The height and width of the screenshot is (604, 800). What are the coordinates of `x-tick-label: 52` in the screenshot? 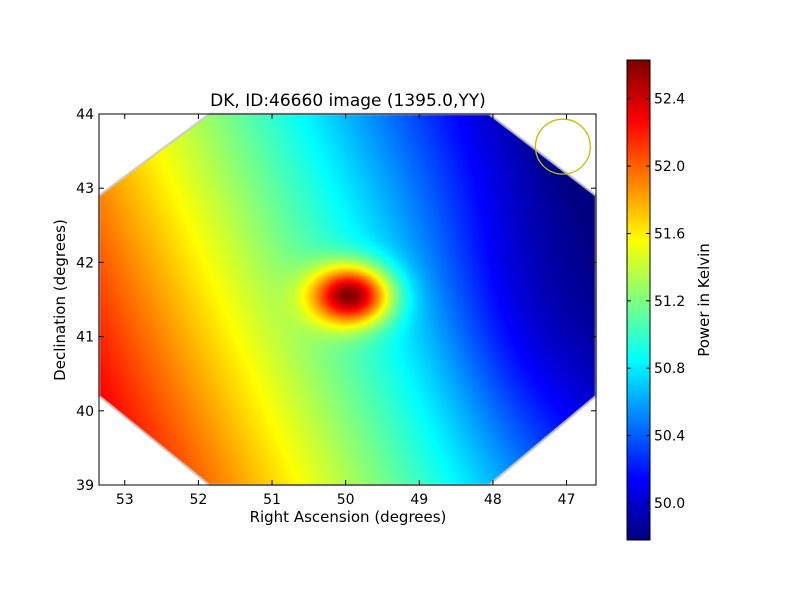 It's located at (198, 500).